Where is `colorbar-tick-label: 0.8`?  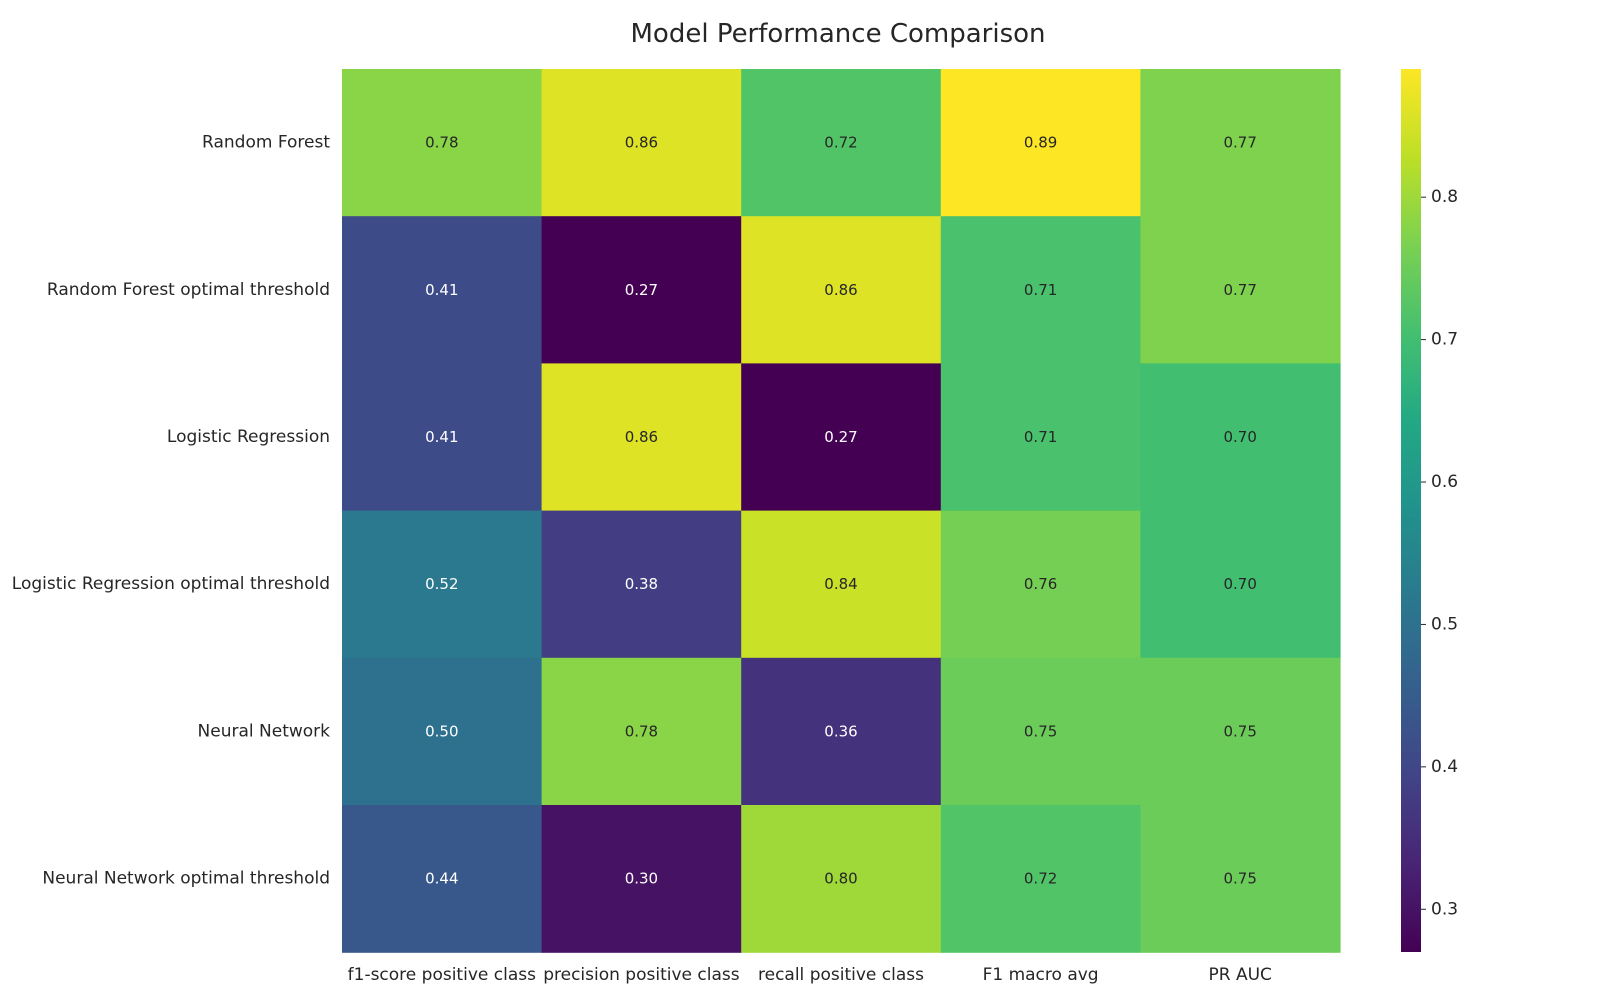 colorbar-tick-label: 0.8 is located at coordinates (1444, 197).